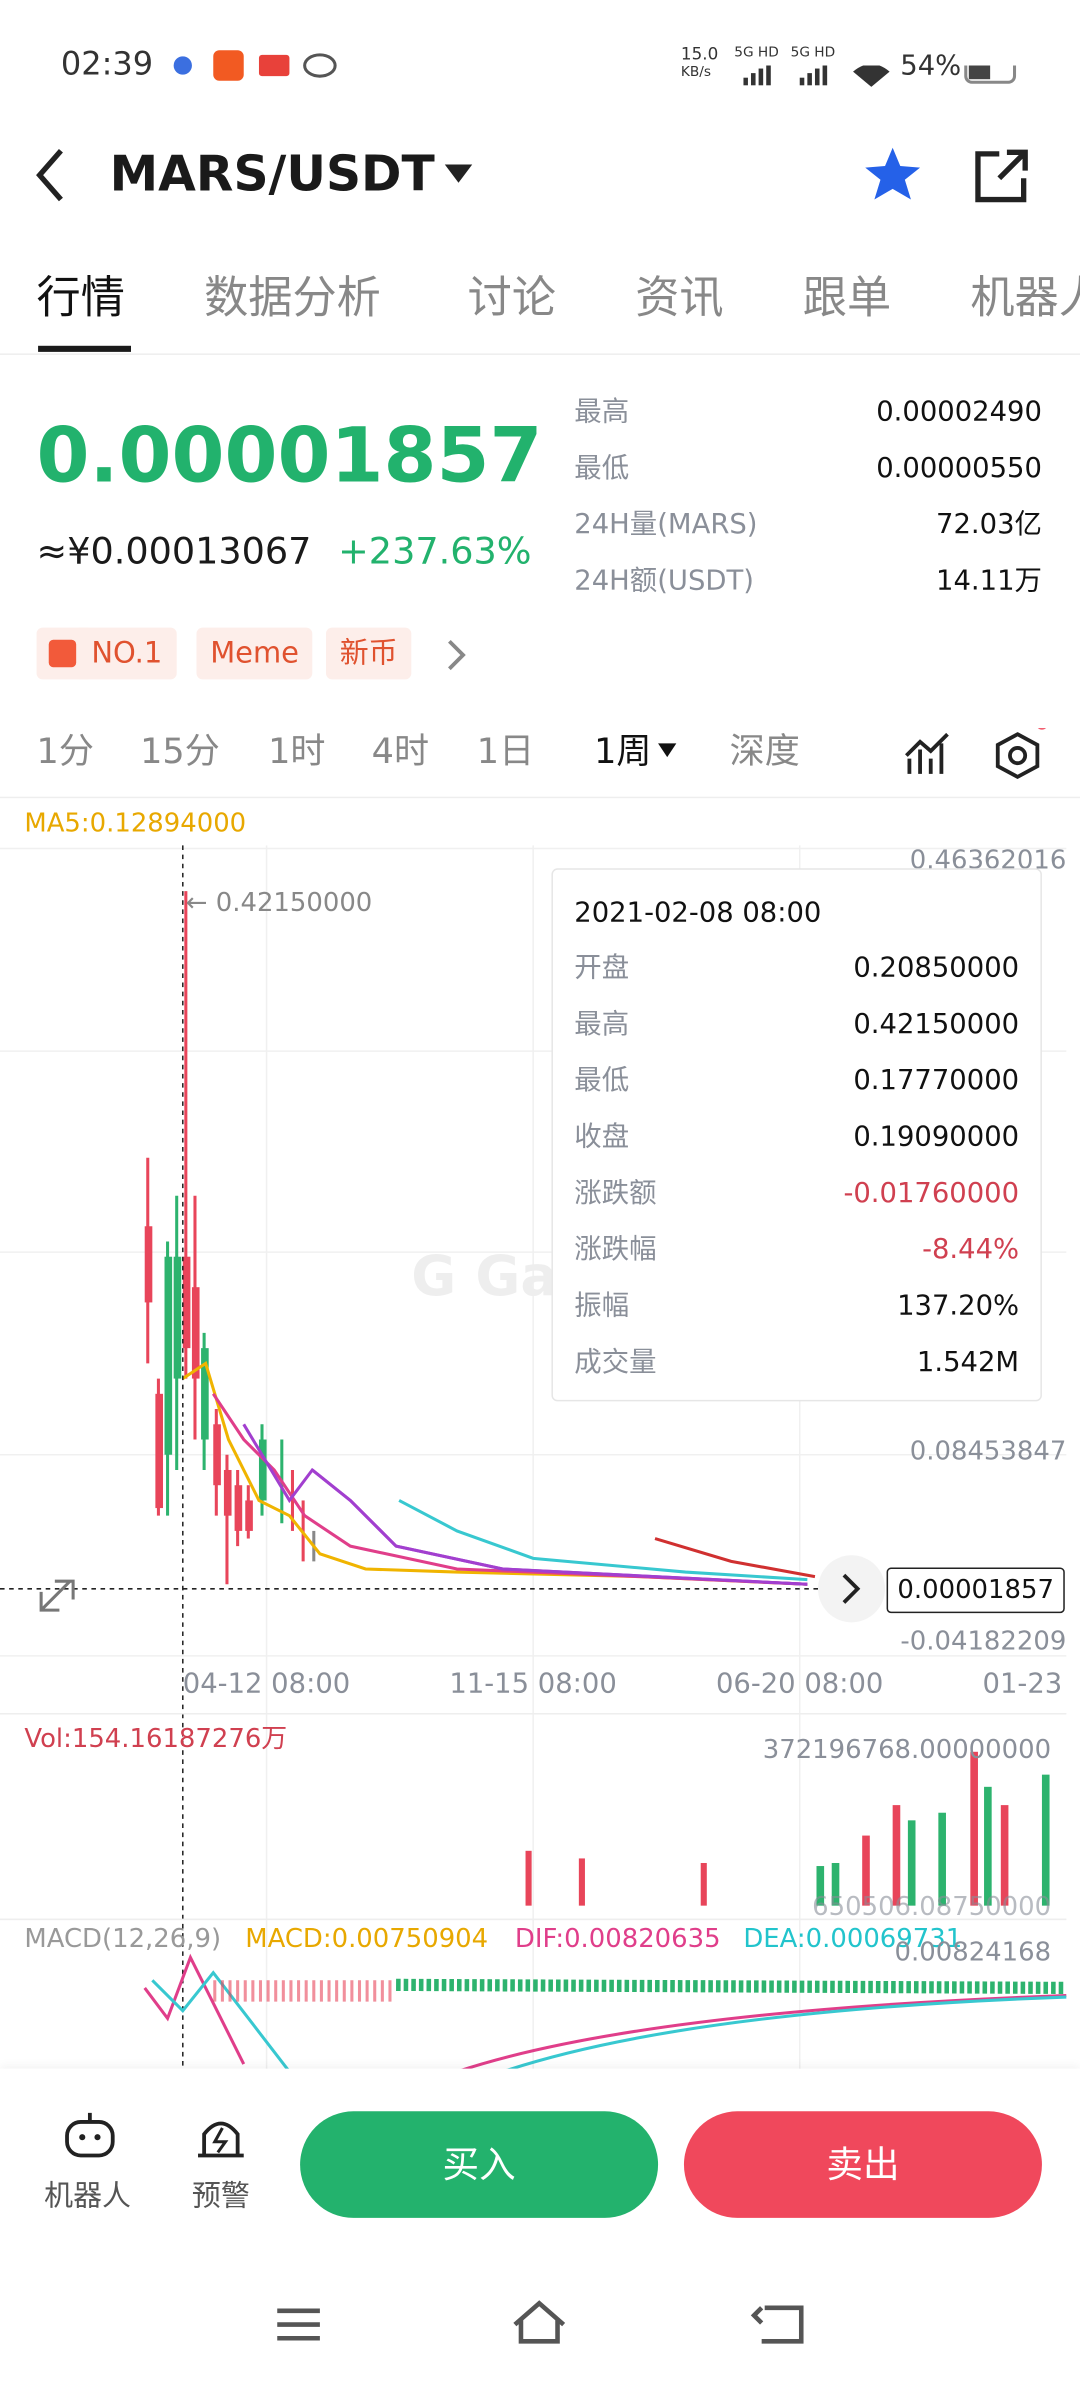  I want to click on net-speed: 15.0, so click(699, 54).